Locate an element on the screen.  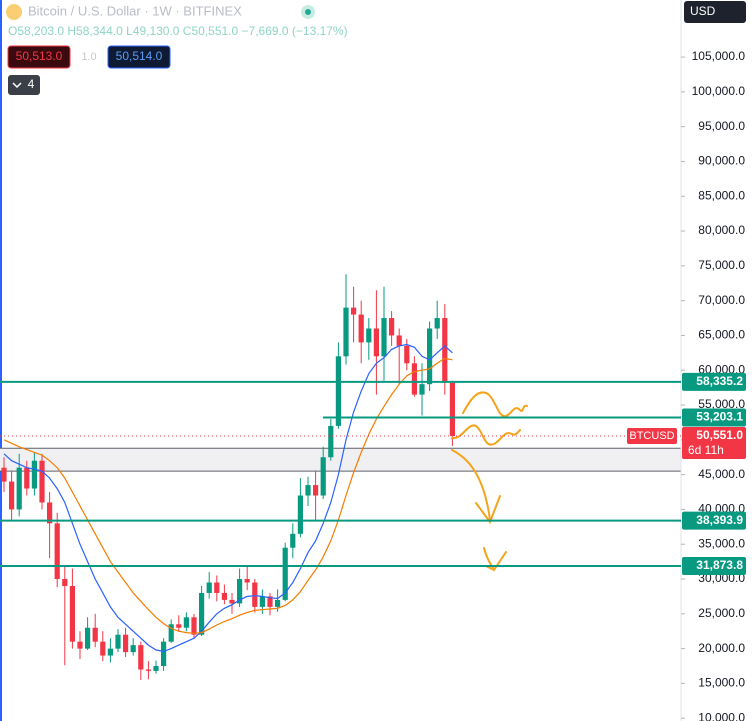
sell-button is located at coordinates (39, 57).